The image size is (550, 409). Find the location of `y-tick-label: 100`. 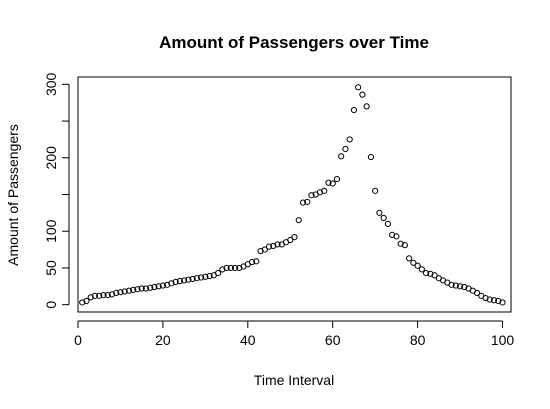

y-tick-label: 100 is located at coordinates (51, 231).